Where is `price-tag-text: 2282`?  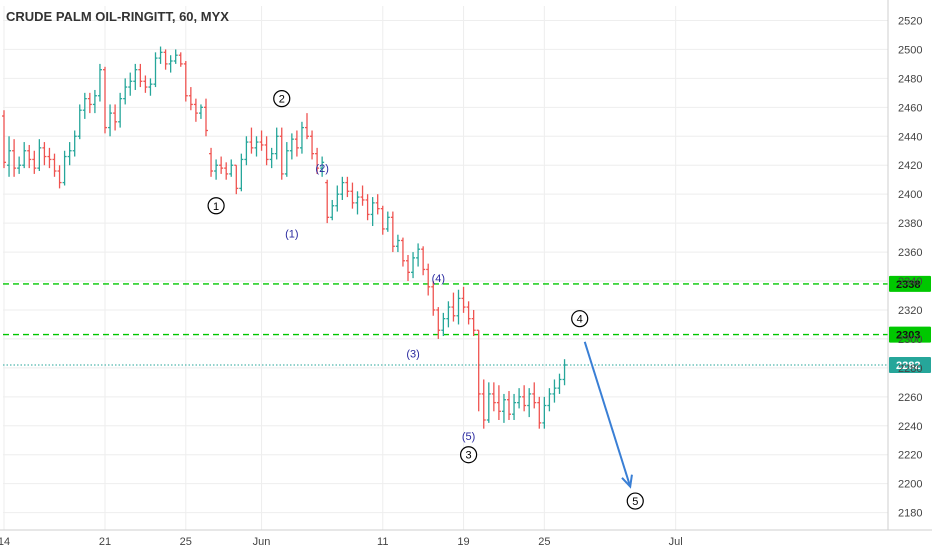
price-tag-text: 2282 is located at coordinates (908, 366).